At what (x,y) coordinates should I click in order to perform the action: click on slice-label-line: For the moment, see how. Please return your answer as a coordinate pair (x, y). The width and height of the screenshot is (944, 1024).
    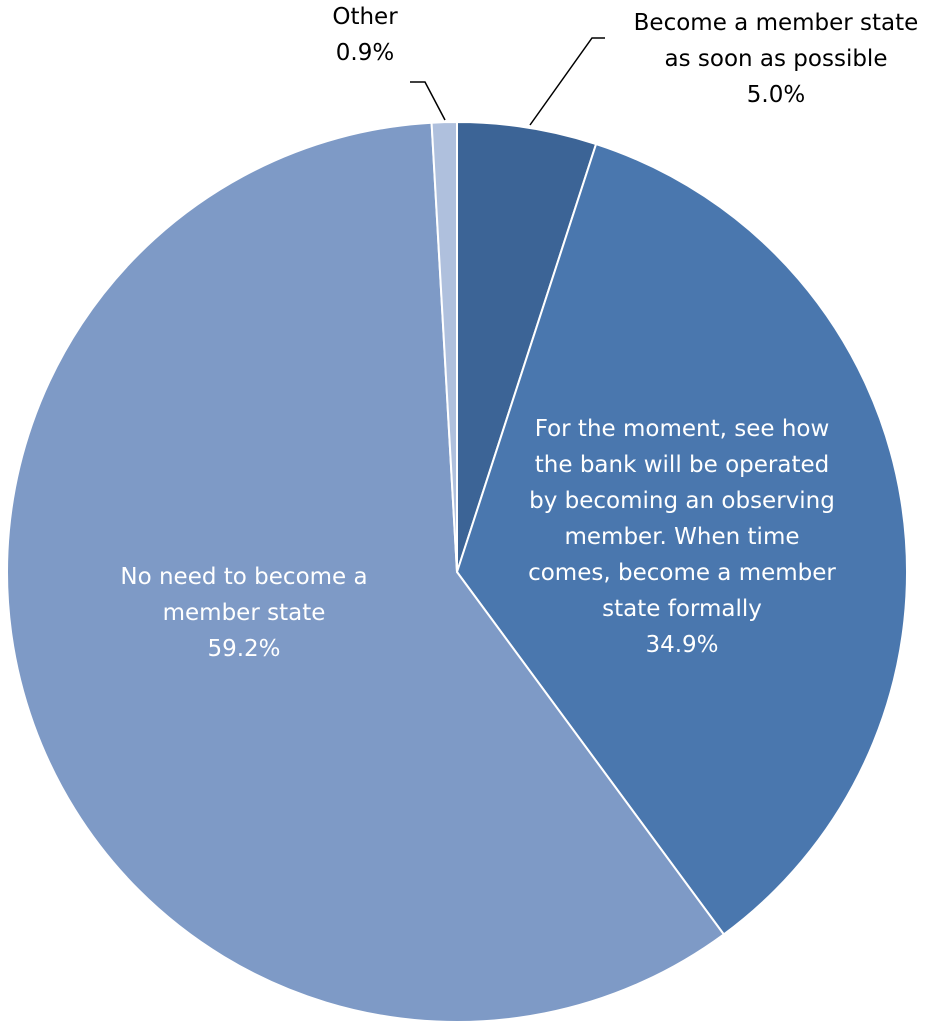
    Looking at the image, I should click on (682, 429).